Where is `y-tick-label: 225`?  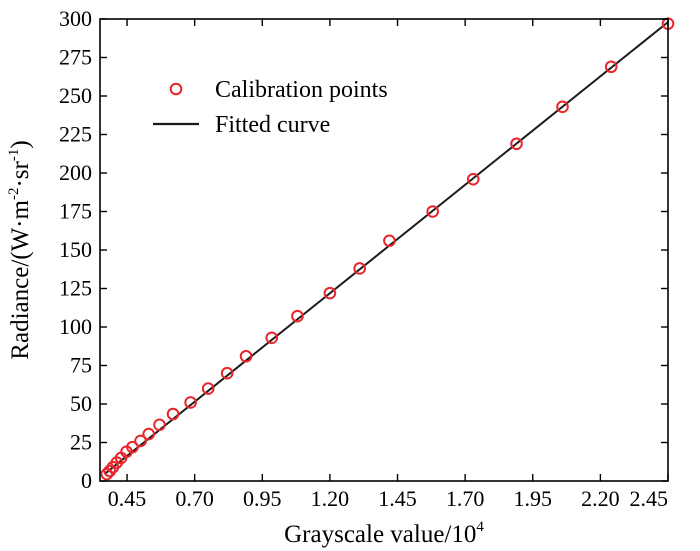
y-tick-label: 225 is located at coordinates (75, 134).